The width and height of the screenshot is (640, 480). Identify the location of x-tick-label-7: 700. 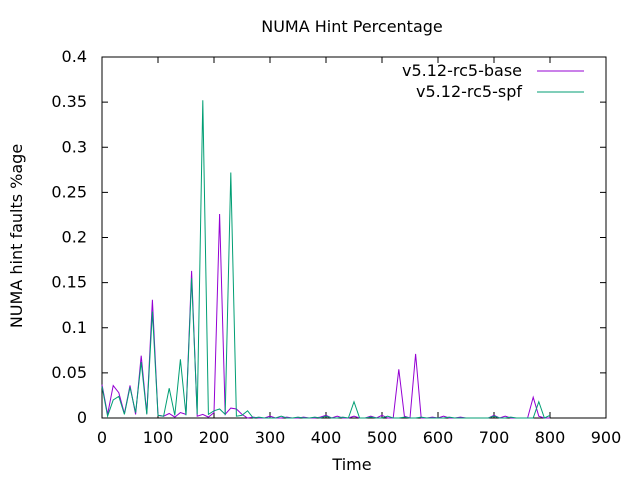
(494, 437).